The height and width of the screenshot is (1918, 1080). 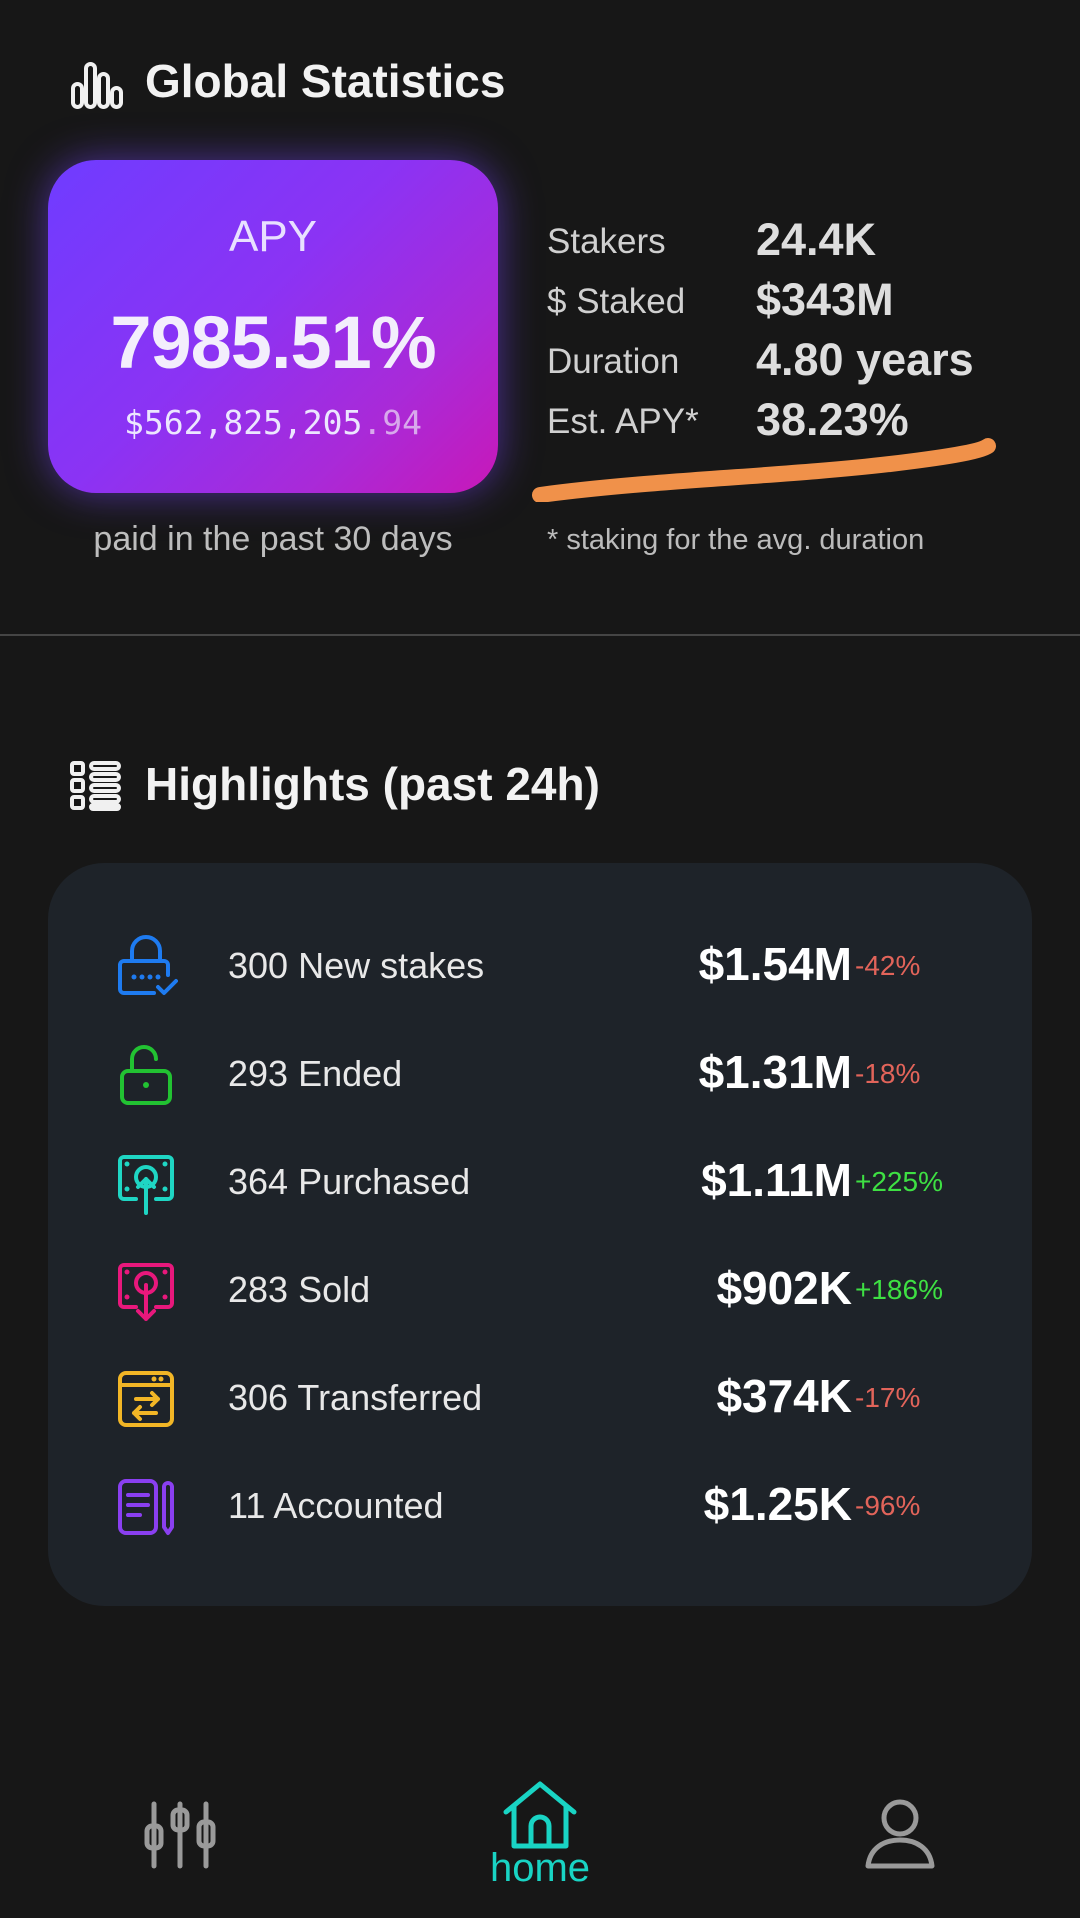 What do you see at coordinates (540, 1073) in the screenshot?
I see `highlight-row-ended: 293 Ended $1.31M -18%` at bounding box center [540, 1073].